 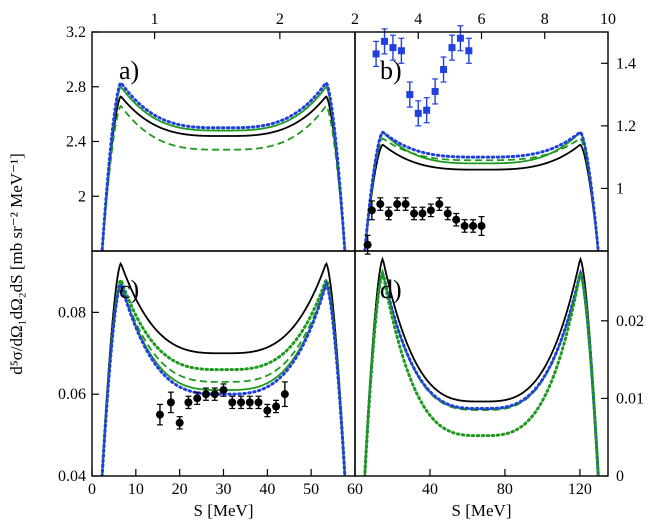 What do you see at coordinates (136, 489) in the screenshot?
I see `x-tick-label-c: 10` at bounding box center [136, 489].